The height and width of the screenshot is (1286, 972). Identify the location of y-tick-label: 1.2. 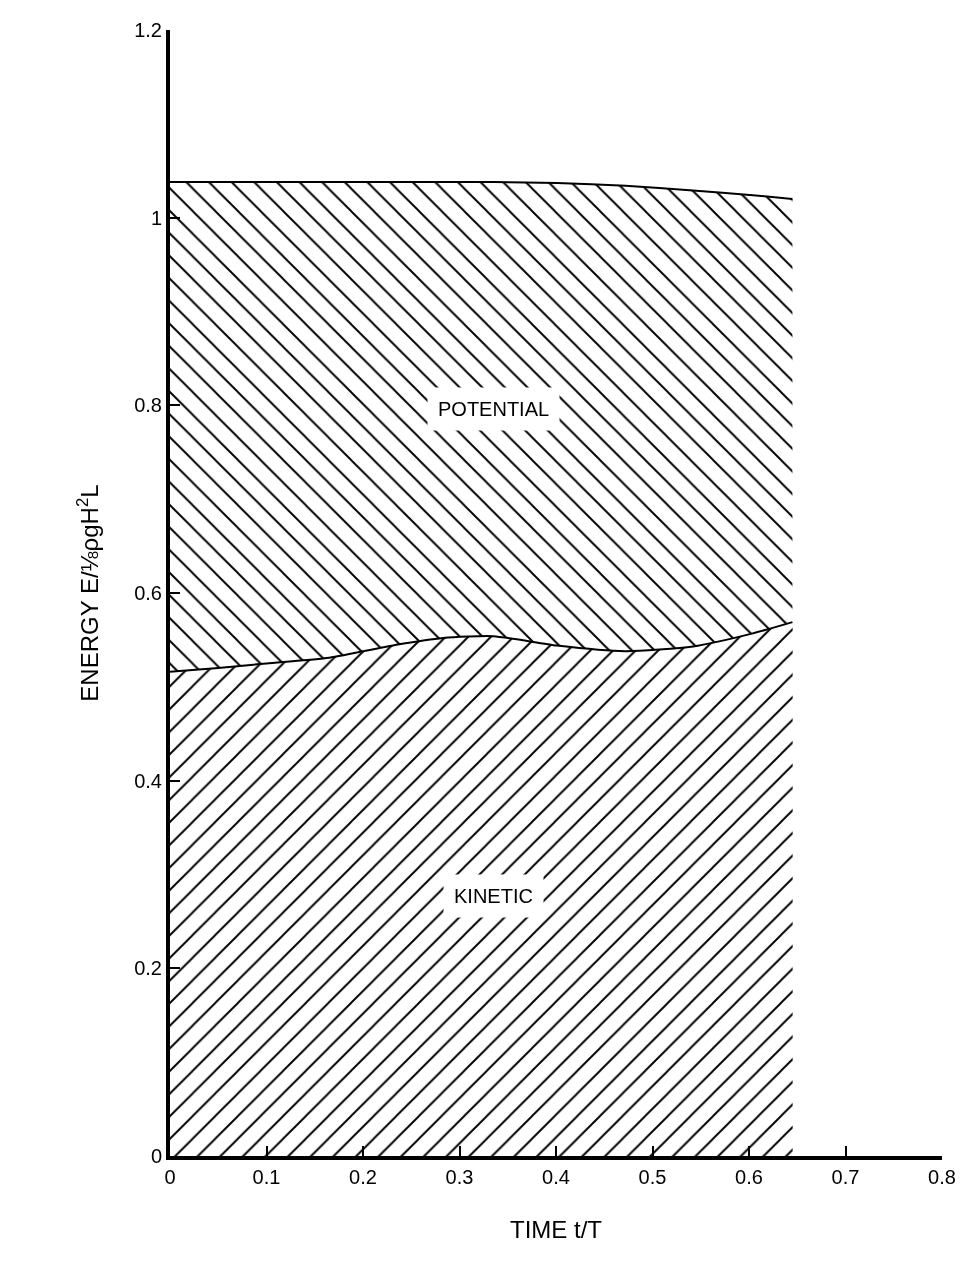
(148, 30).